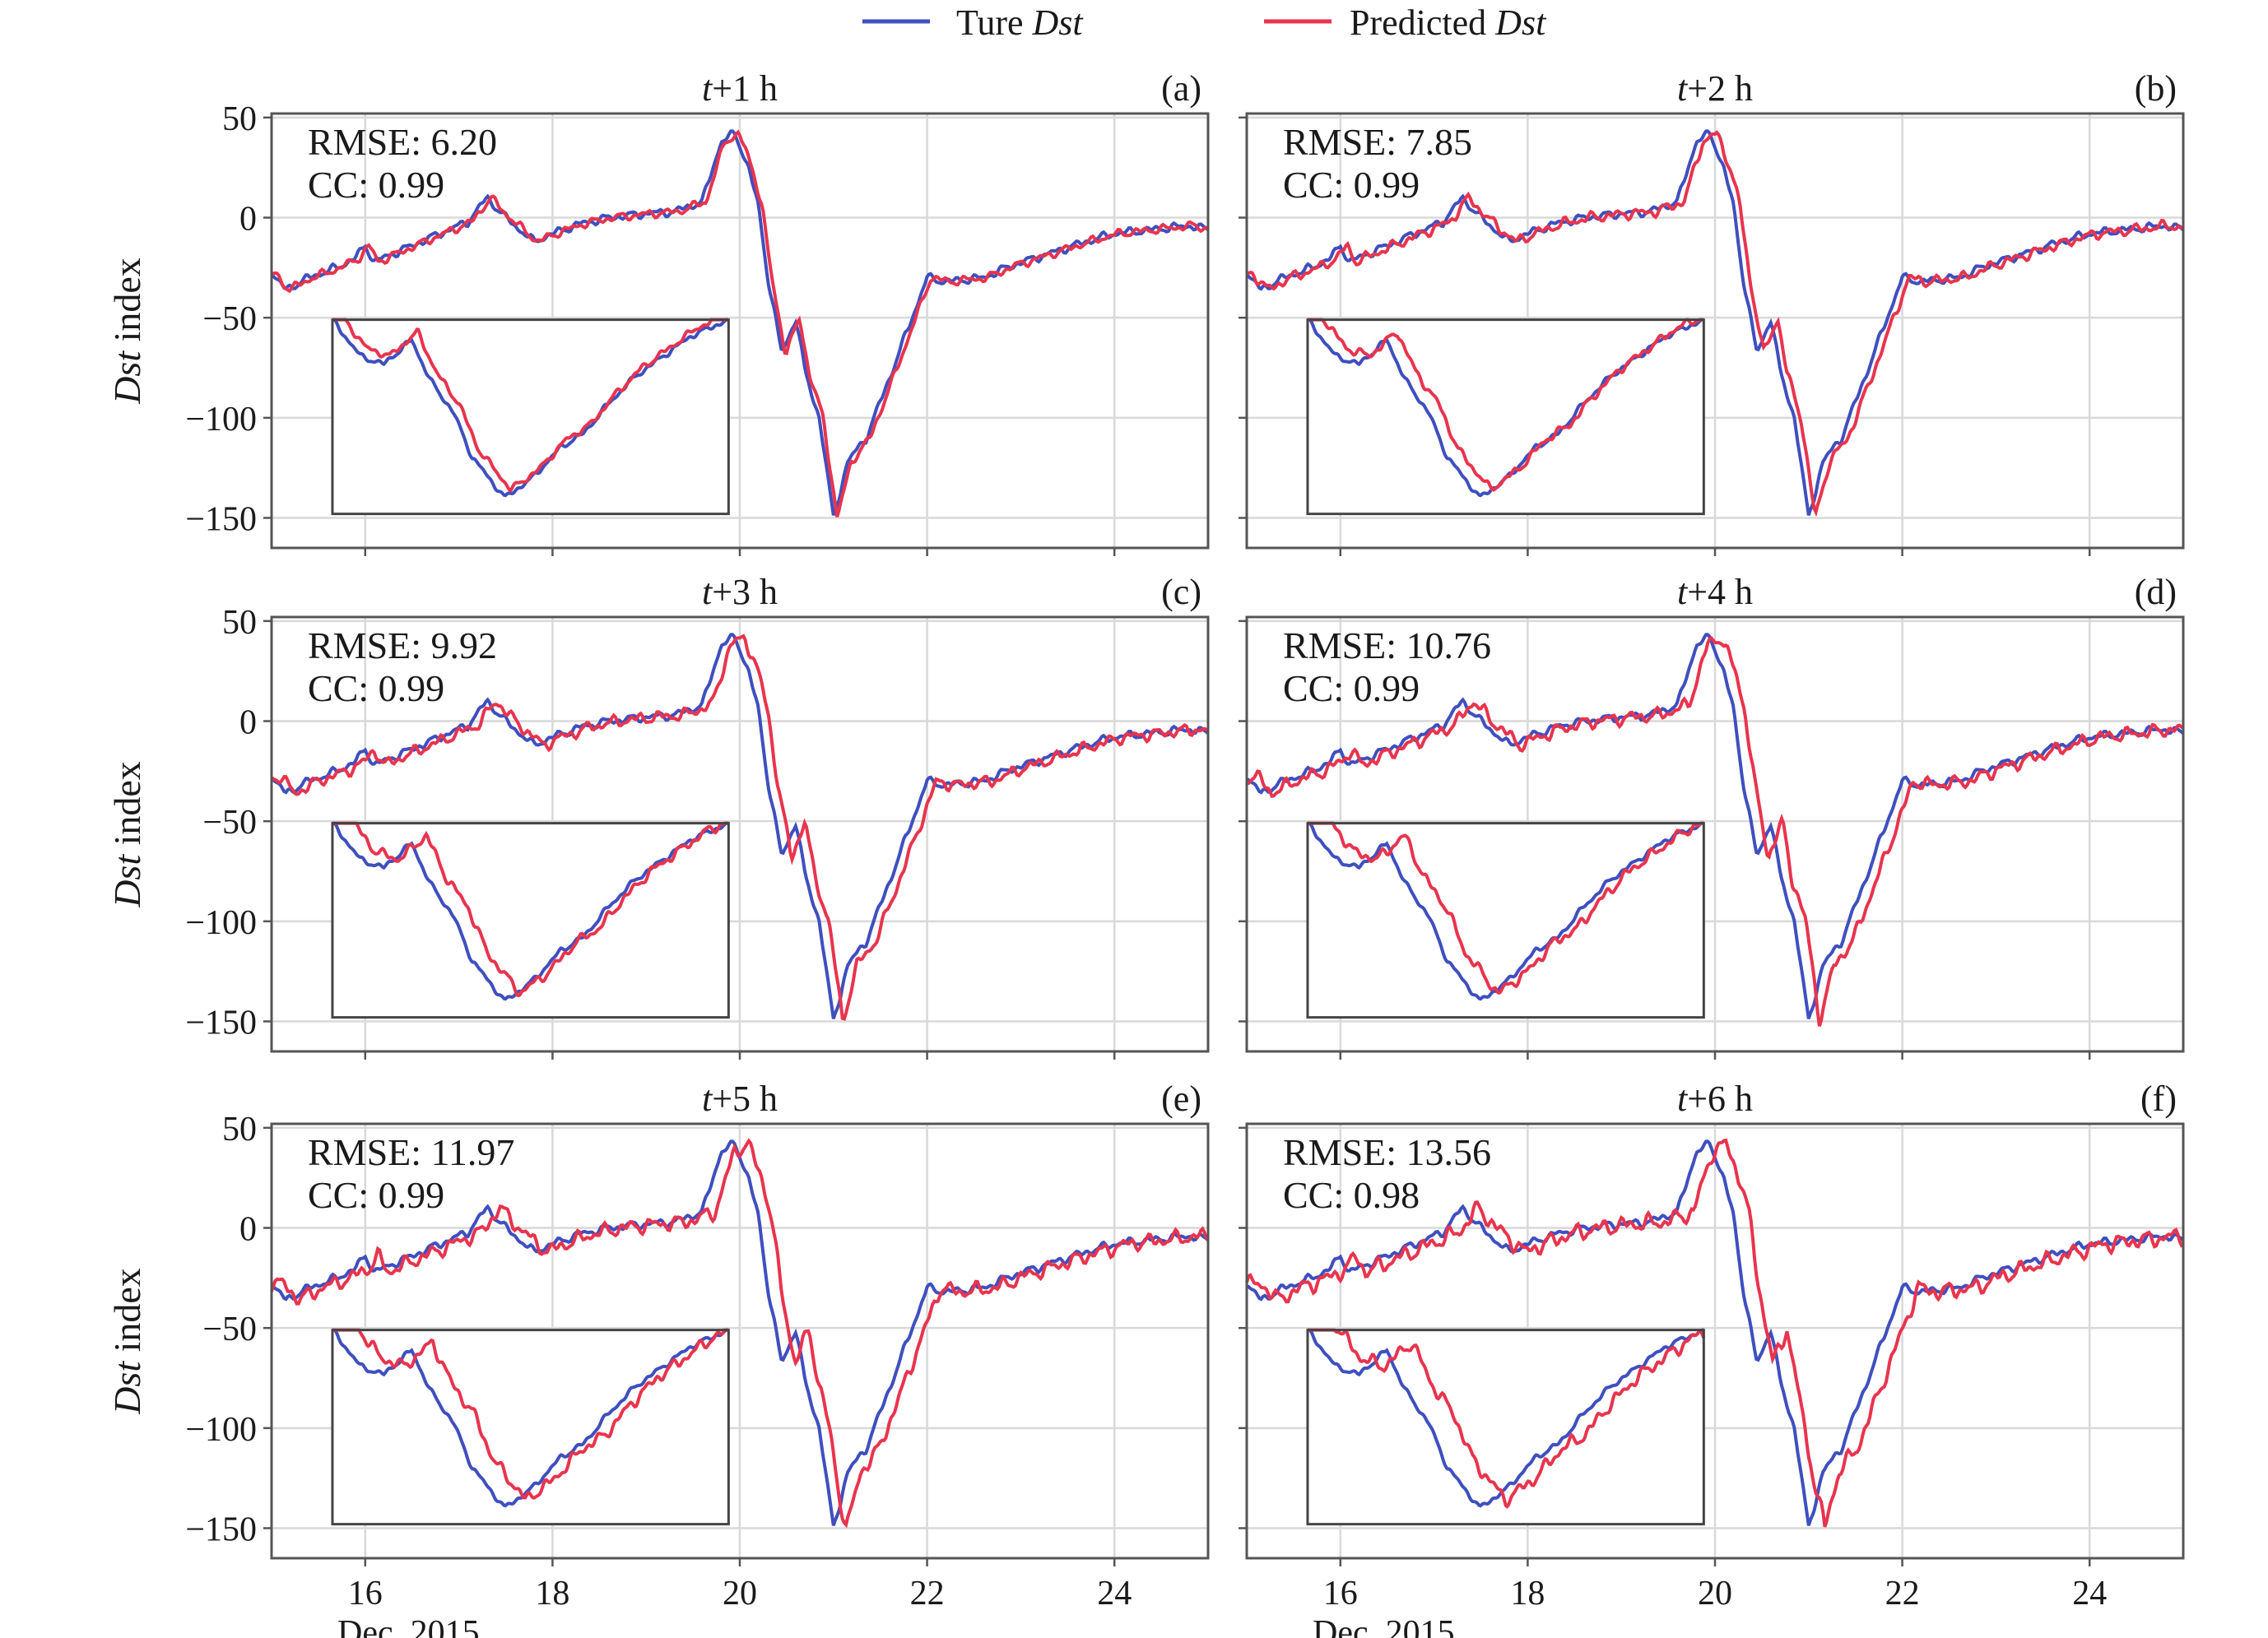 Image resolution: width=2268 pixels, height=1638 pixels. I want to click on rmse-label: RMSE: 9.92, so click(402, 645).